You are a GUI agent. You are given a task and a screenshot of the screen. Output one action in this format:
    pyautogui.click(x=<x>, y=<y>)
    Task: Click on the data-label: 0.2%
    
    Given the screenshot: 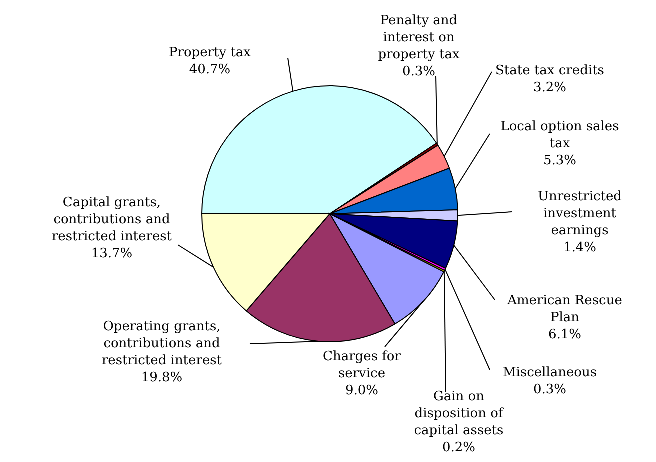 What is the action you would take?
    pyautogui.click(x=459, y=448)
    